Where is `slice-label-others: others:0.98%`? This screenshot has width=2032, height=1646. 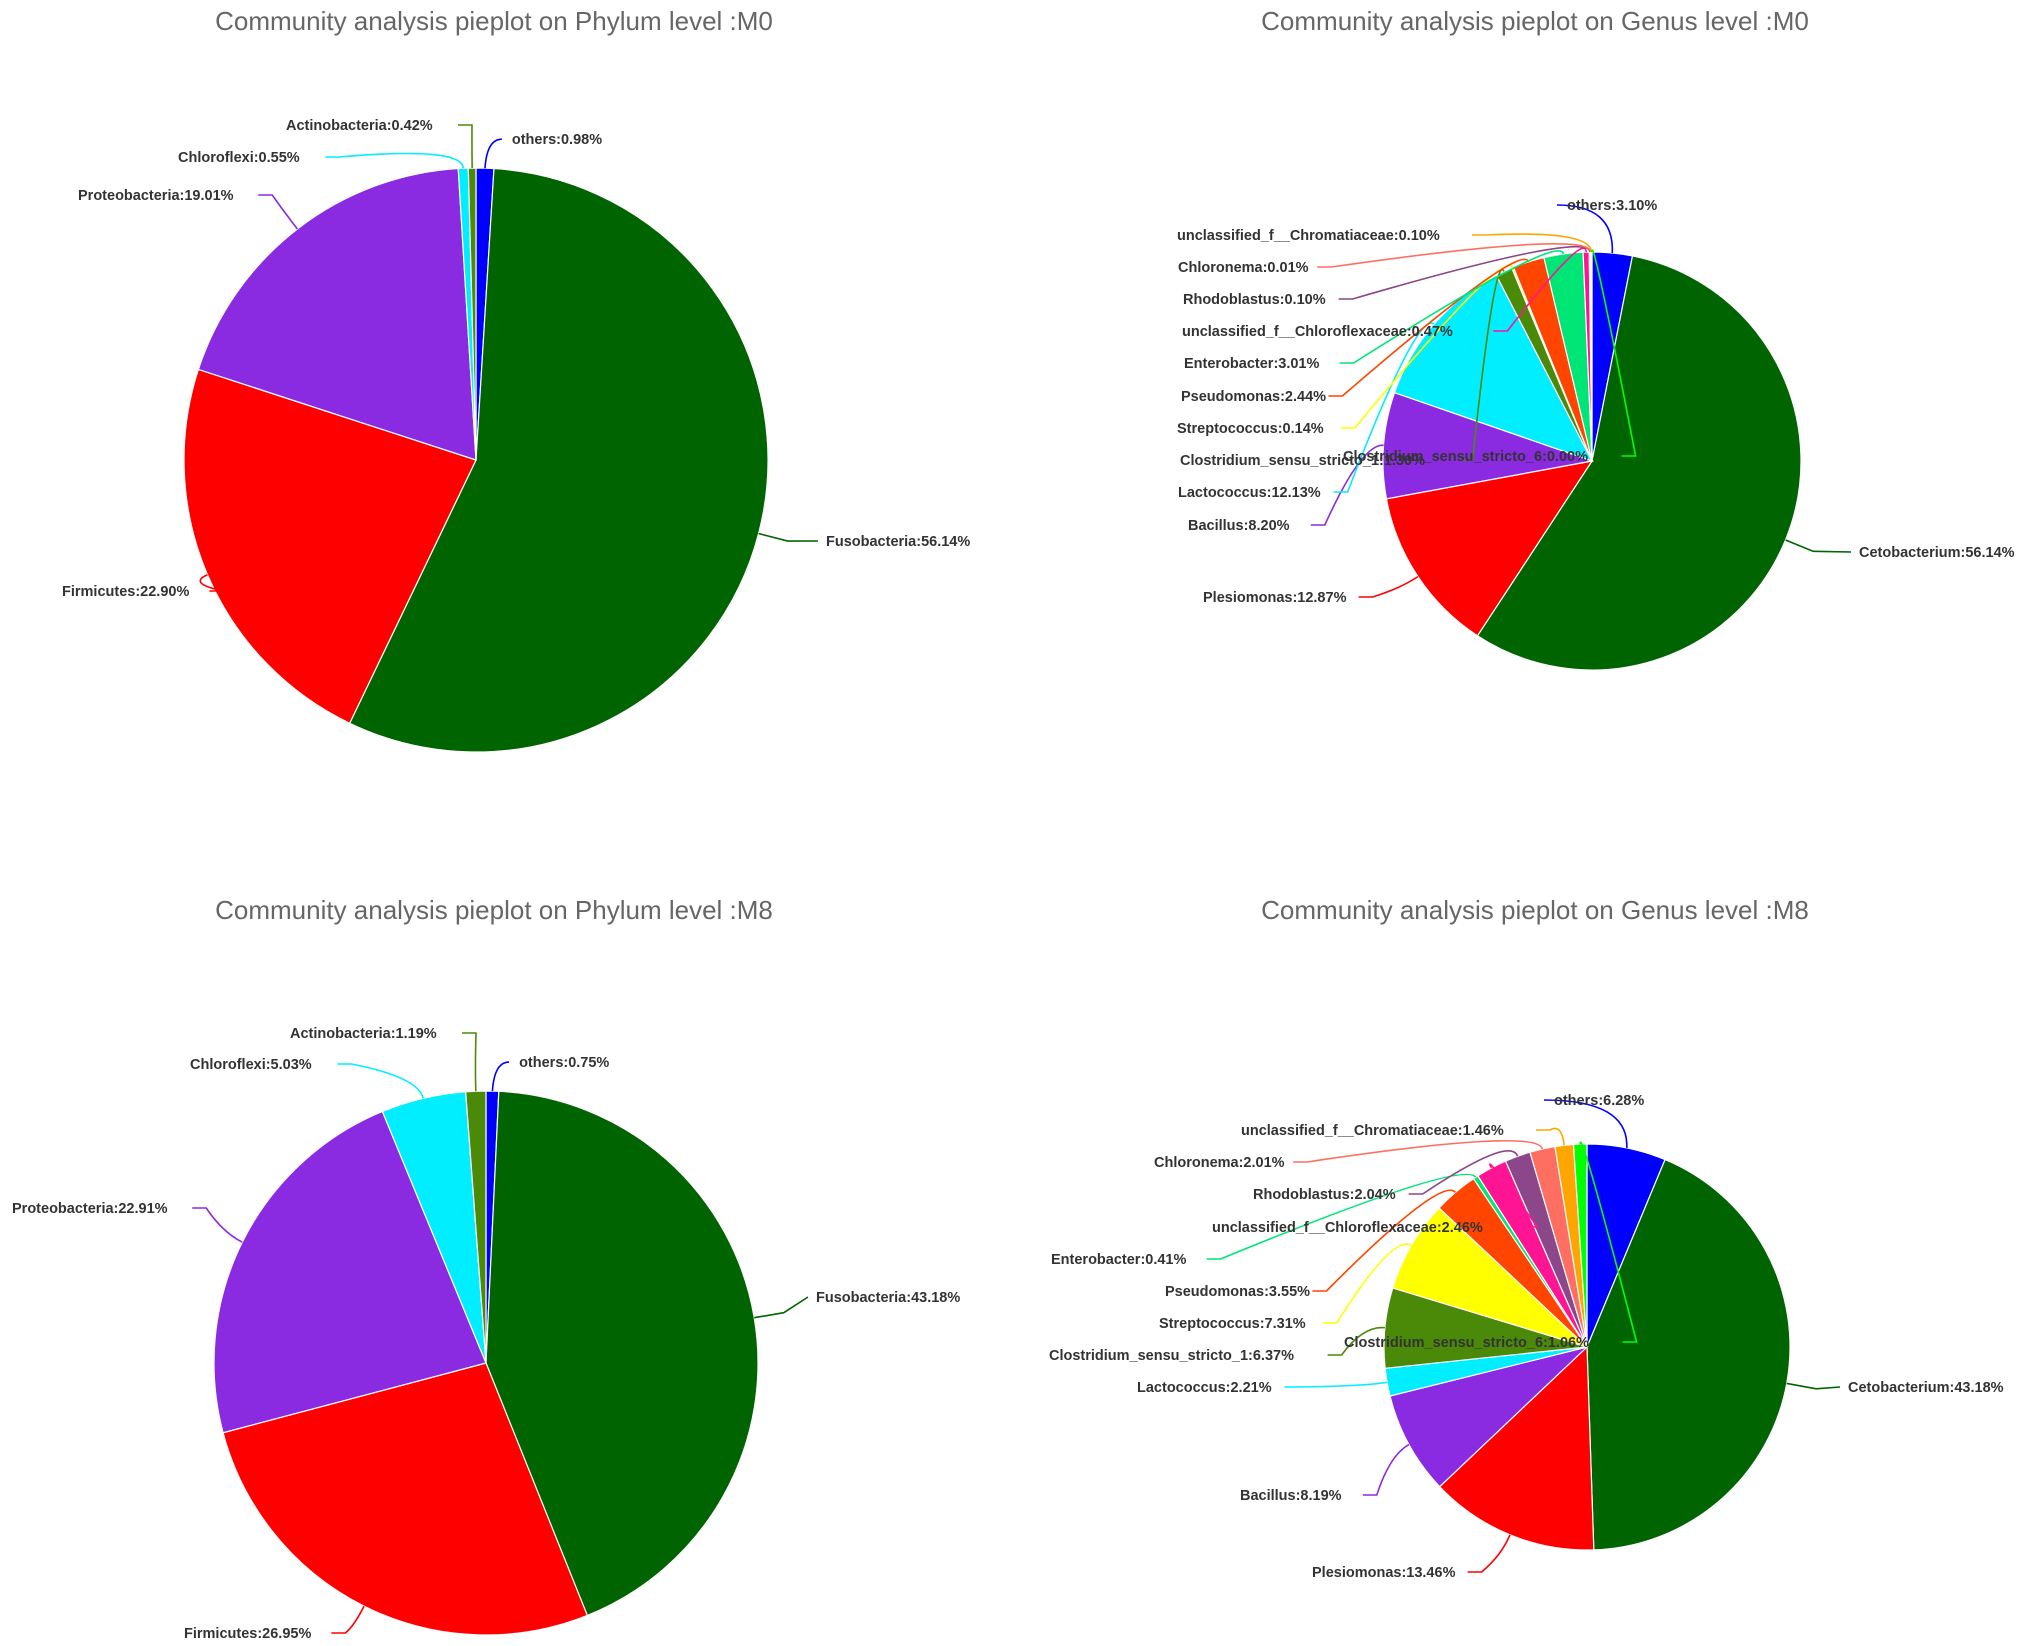 slice-label-others: others:0.98% is located at coordinates (557, 140).